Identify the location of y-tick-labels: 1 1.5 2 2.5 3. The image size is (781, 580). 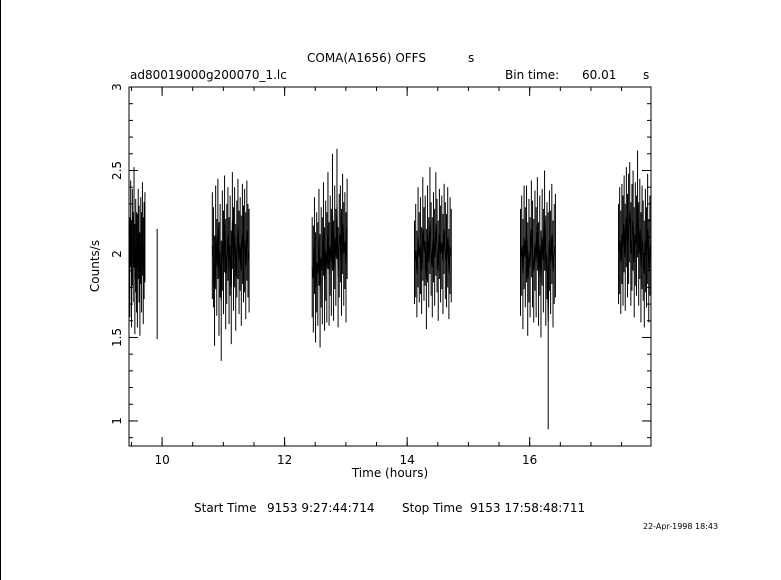
(117, 254).